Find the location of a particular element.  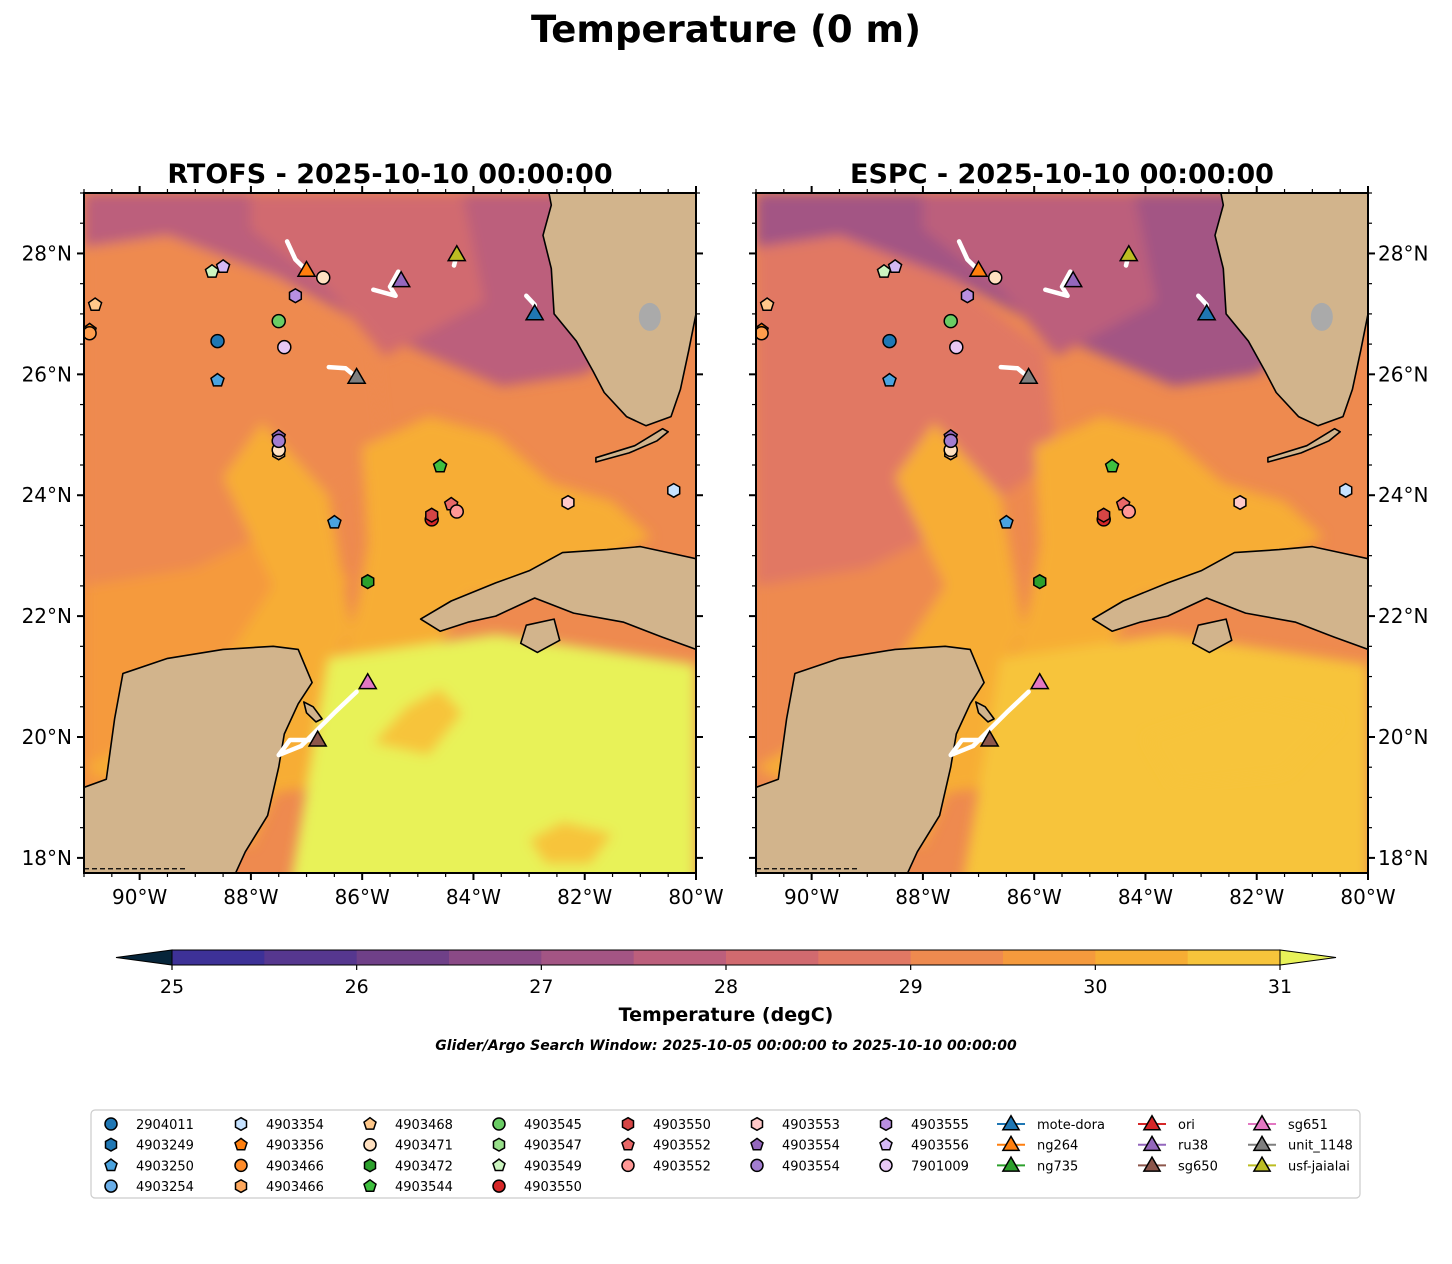

colorbar-tick-label: 27 is located at coordinates (541, 987).